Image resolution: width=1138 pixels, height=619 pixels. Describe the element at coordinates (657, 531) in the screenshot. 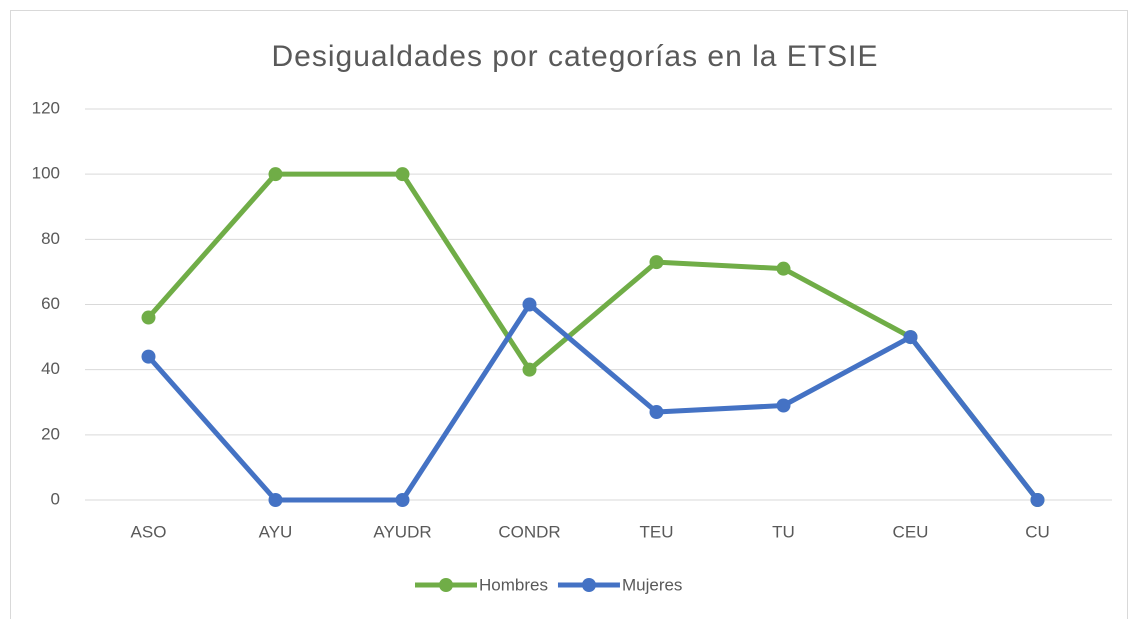

I see `x-tick-label: TEU` at that location.